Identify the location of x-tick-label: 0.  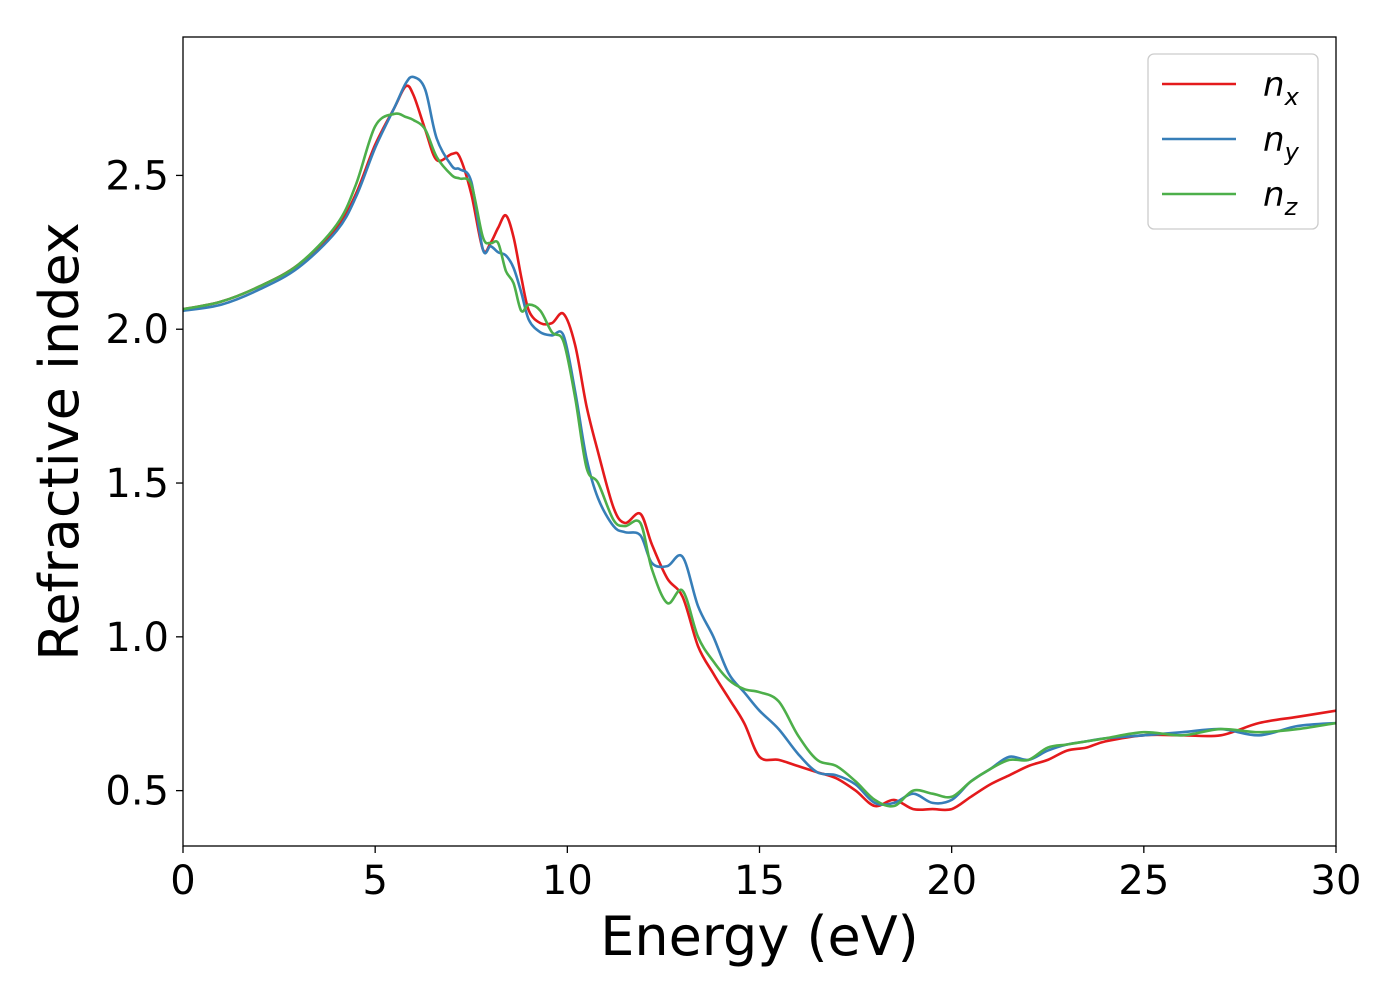
(182, 881).